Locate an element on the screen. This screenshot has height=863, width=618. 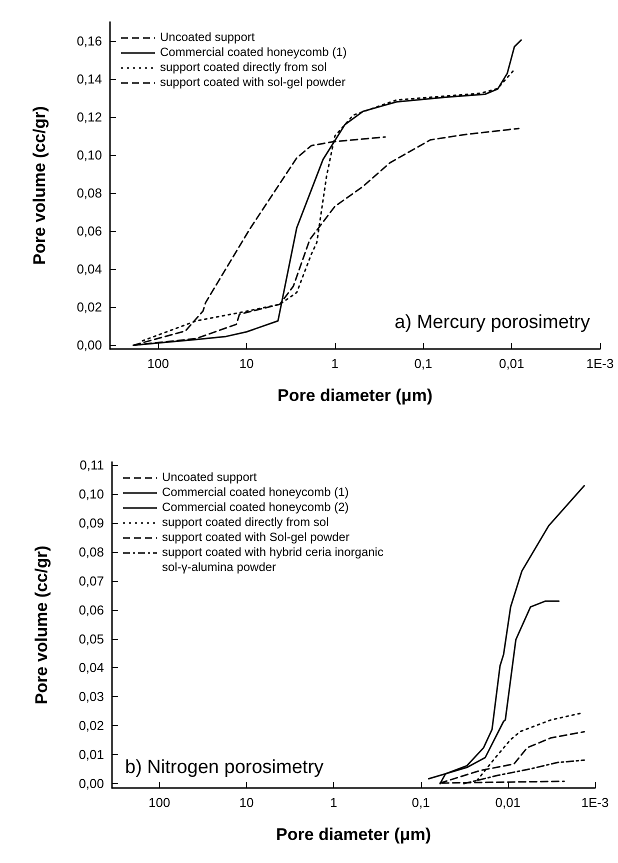
legend-label: support coated with hybrid ceria inorganic sol-γ-alumina powder is located at coordinates (273, 560).